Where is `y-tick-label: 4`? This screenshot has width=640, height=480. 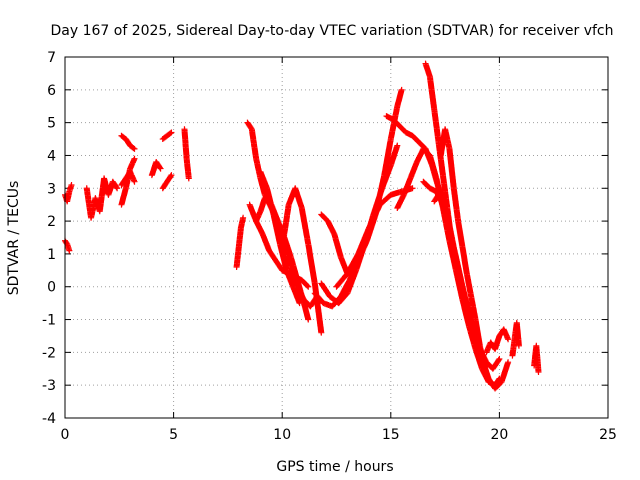 y-tick-label: 4 is located at coordinates (51, 156).